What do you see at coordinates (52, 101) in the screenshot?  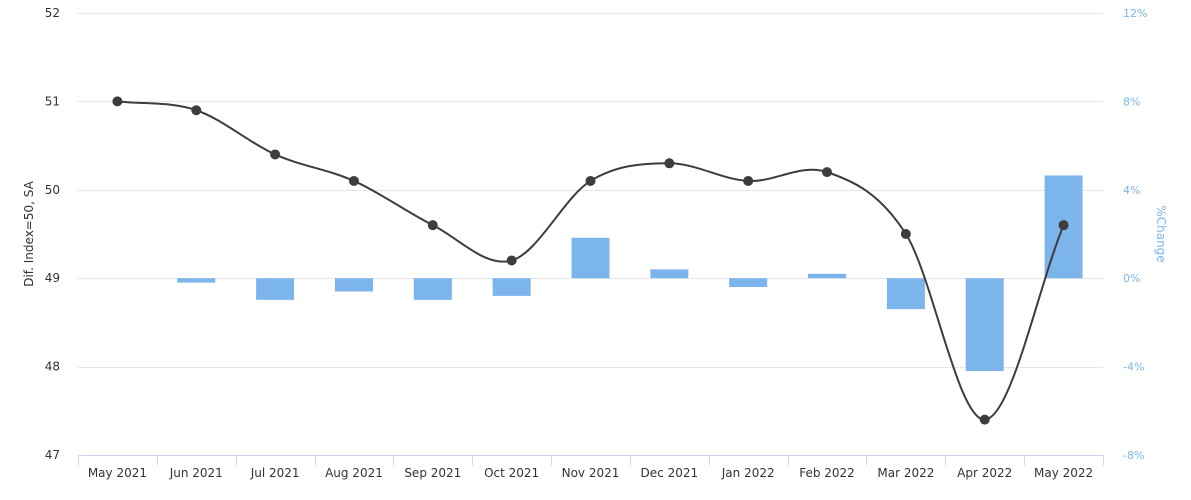 I see `y-left-tick-label: 51` at bounding box center [52, 101].